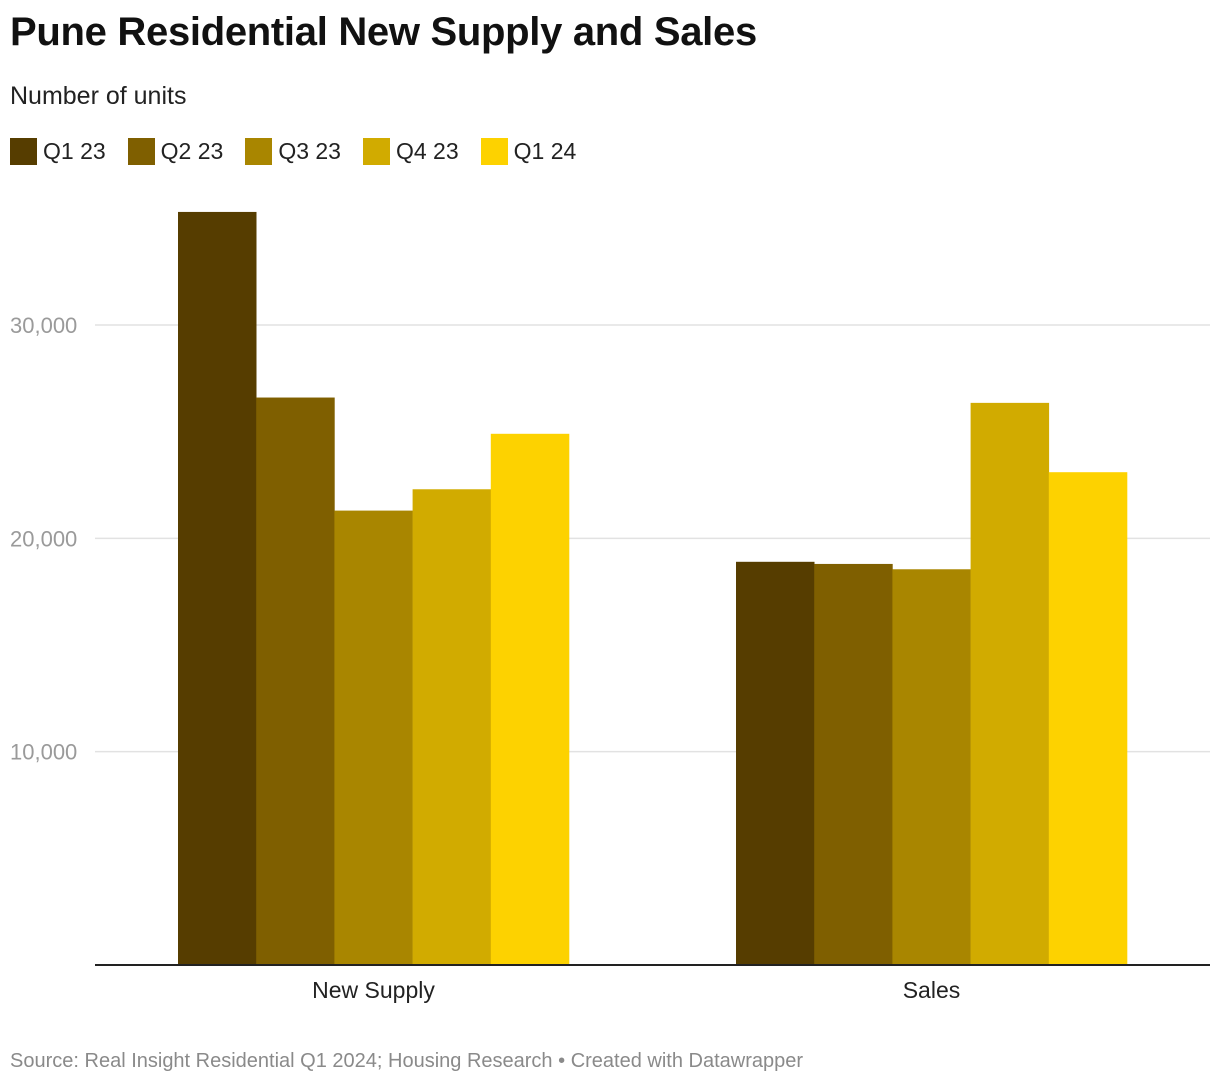 The width and height of the screenshot is (1220, 1088). What do you see at coordinates (43, 325) in the screenshot?
I see `y-tick-label: 30,000` at bounding box center [43, 325].